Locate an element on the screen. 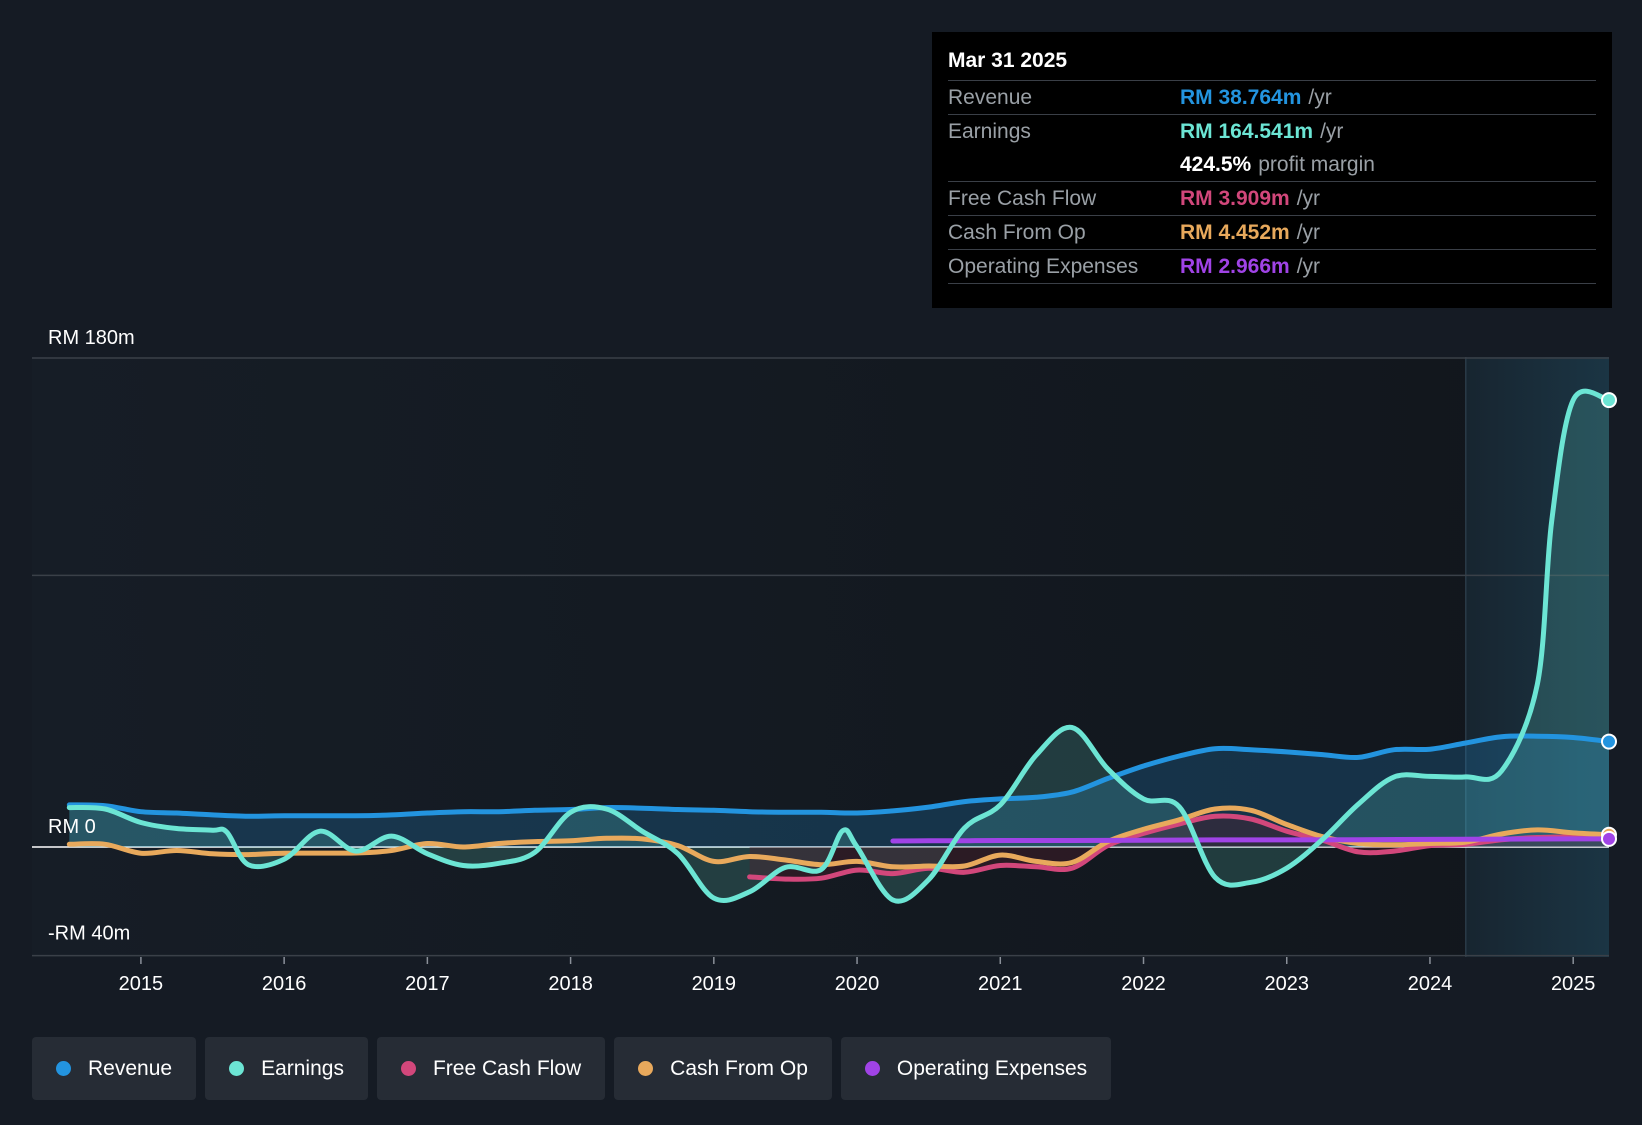 The height and width of the screenshot is (1125, 1642). tooltip-label: Revenue is located at coordinates (990, 97).